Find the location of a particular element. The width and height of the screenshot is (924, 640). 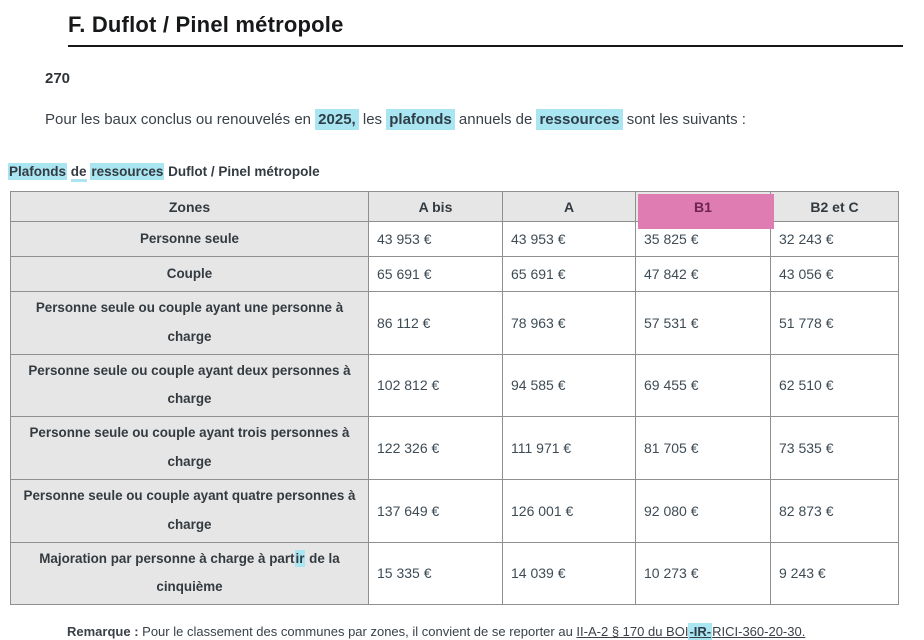

caption-word-de: de is located at coordinates (78, 173).